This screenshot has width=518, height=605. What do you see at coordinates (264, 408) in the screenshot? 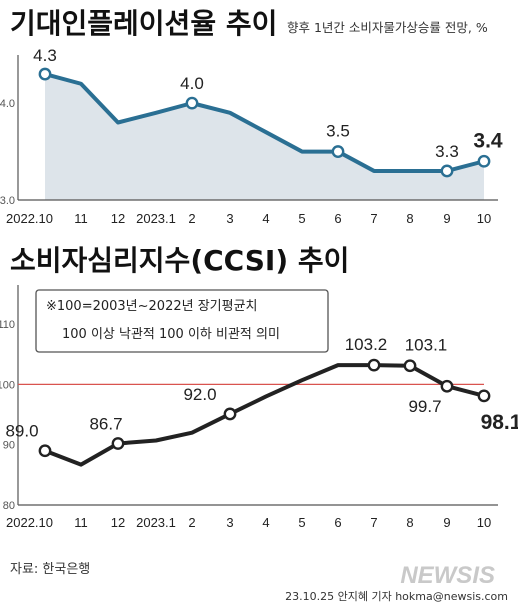
I see `ccsi-markers` at bounding box center [264, 408].